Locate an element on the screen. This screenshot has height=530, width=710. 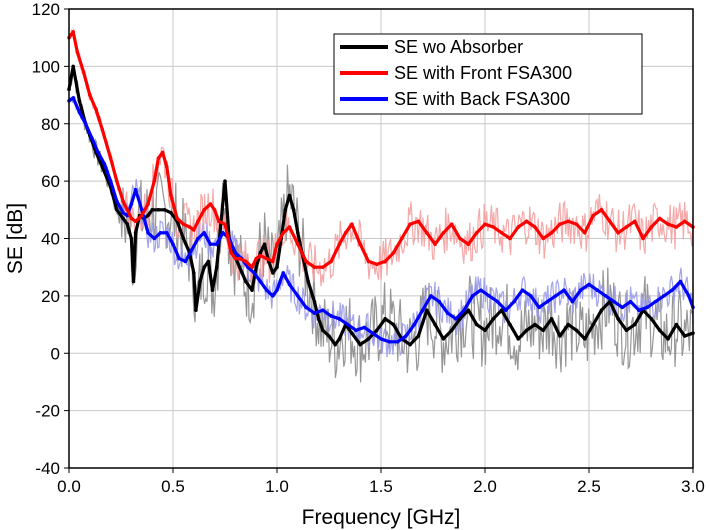
x-tick-label: 3.0 is located at coordinates (693, 486).